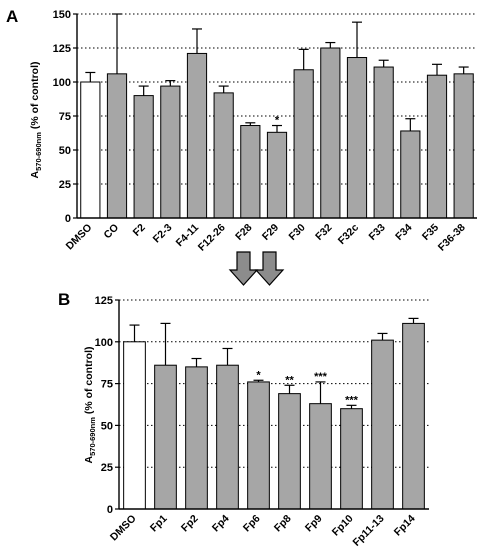 This screenshot has height=550, width=485. I want to click on panel-b-y-ticks: 0 25 50 75 100 125, so click(107, 405).